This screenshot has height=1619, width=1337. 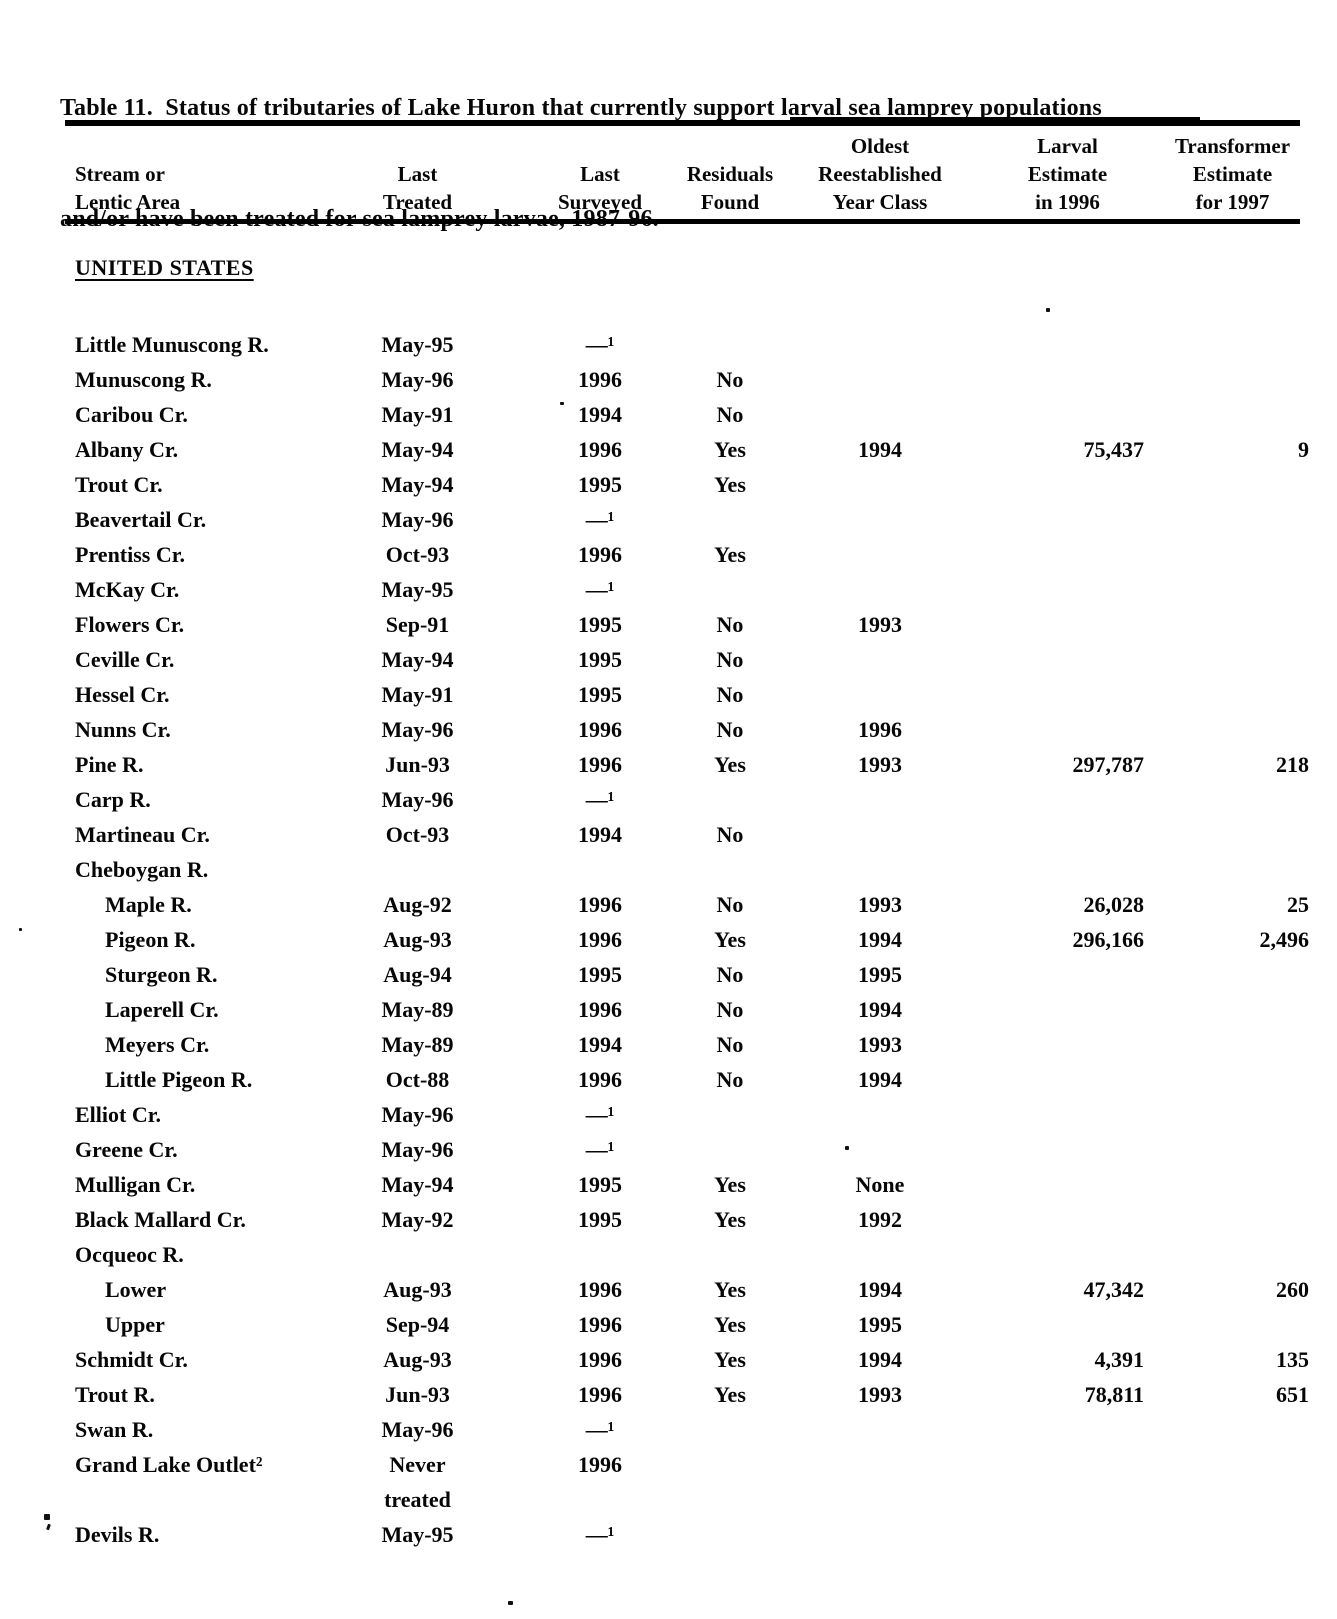 What do you see at coordinates (417, 1079) in the screenshot?
I see `cell-treated: Oct-88` at bounding box center [417, 1079].